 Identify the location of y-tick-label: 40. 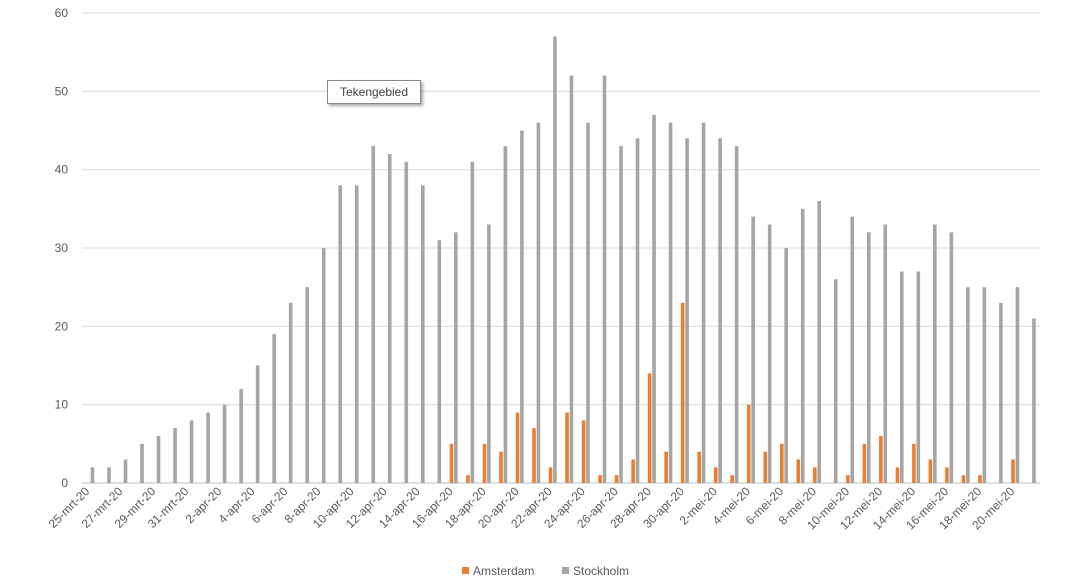
(62, 170).